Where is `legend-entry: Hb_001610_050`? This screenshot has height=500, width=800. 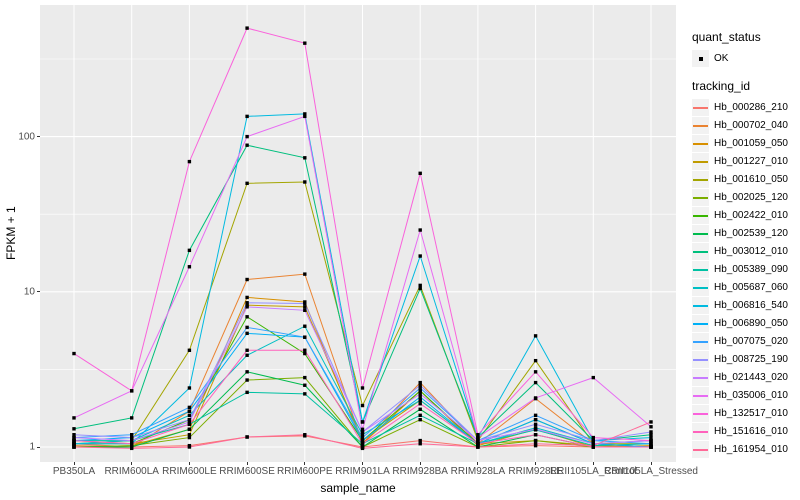 legend-entry: Hb_001610_050 is located at coordinates (745, 179).